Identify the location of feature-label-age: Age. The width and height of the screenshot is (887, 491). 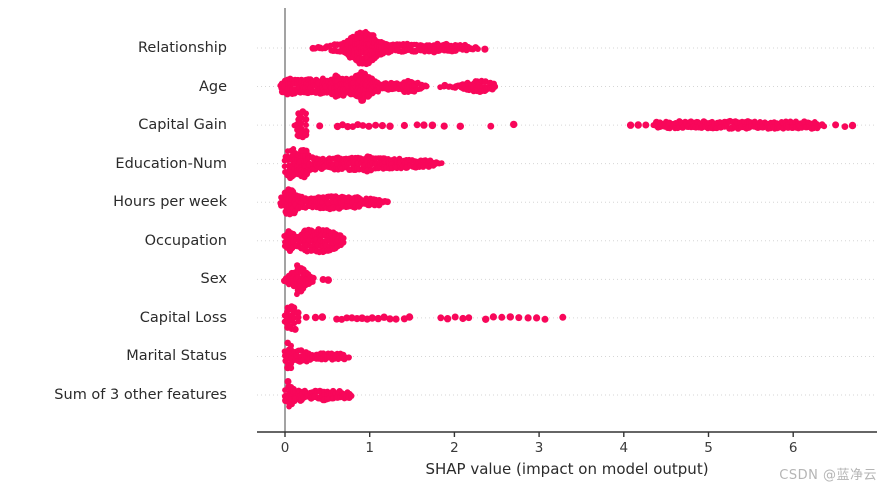
(212, 86).